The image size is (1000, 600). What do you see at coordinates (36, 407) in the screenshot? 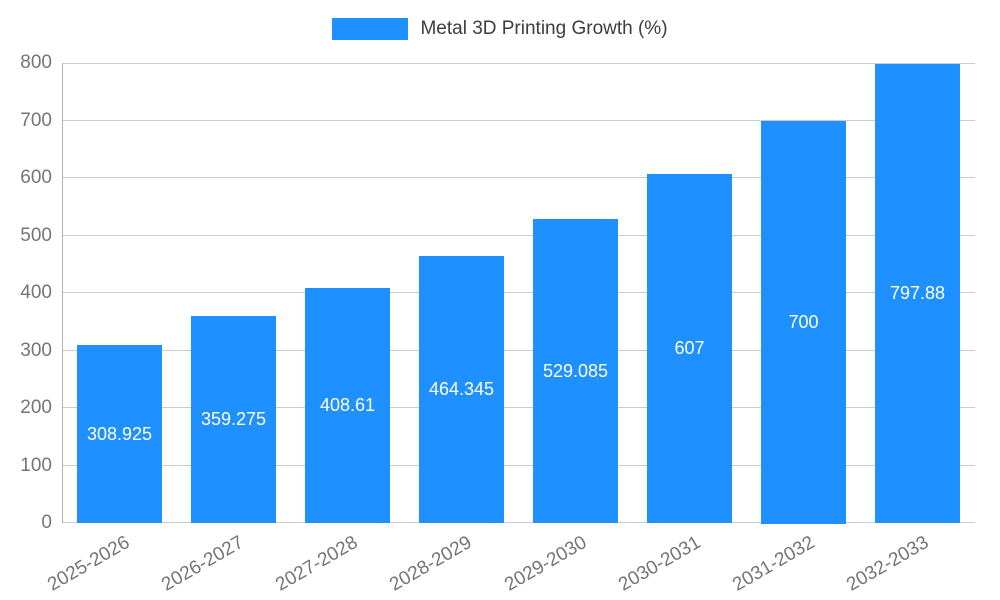
I see `y-tick-label: 200` at bounding box center [36, 407].